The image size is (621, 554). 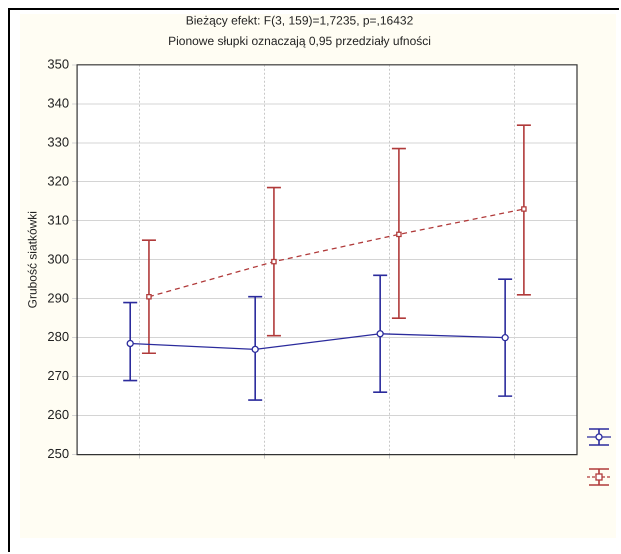 What do you see at coordinates (33, 259) in the screenshot?
I see `y-axis-title: Grubość siatkówki` at bounding box center [33, 259].